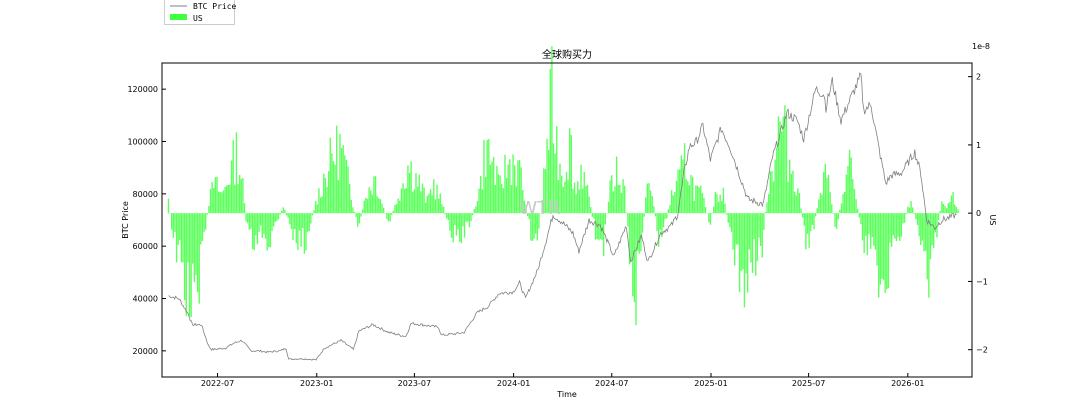 The width and height of the screenshot is (1080, 420). What do you see at coordinates (982, 350) in the screenshot?
I see `y-right-tick-label: −2` at bounding box center [982, 350].